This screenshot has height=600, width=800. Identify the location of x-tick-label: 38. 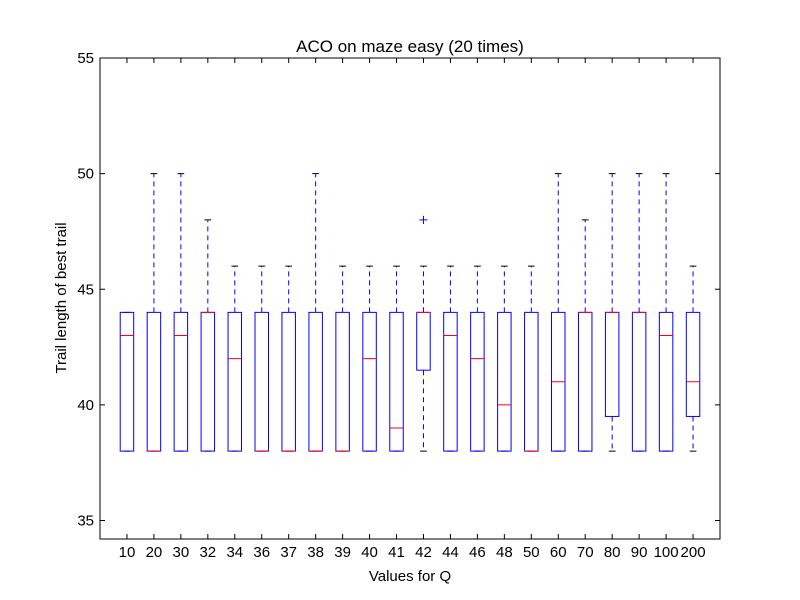
(315, 552).